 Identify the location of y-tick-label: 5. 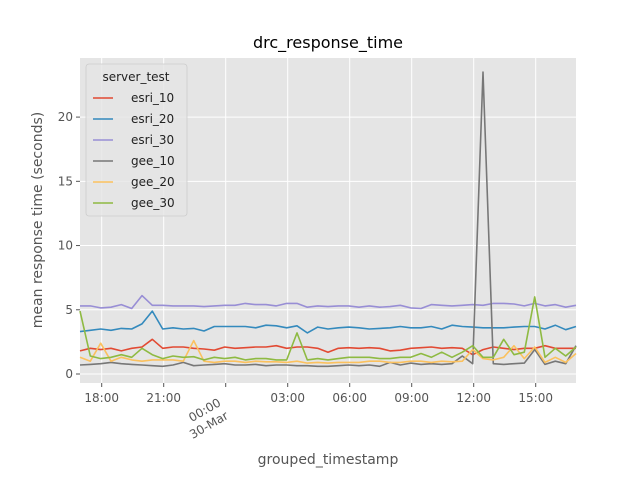
(69, 310).